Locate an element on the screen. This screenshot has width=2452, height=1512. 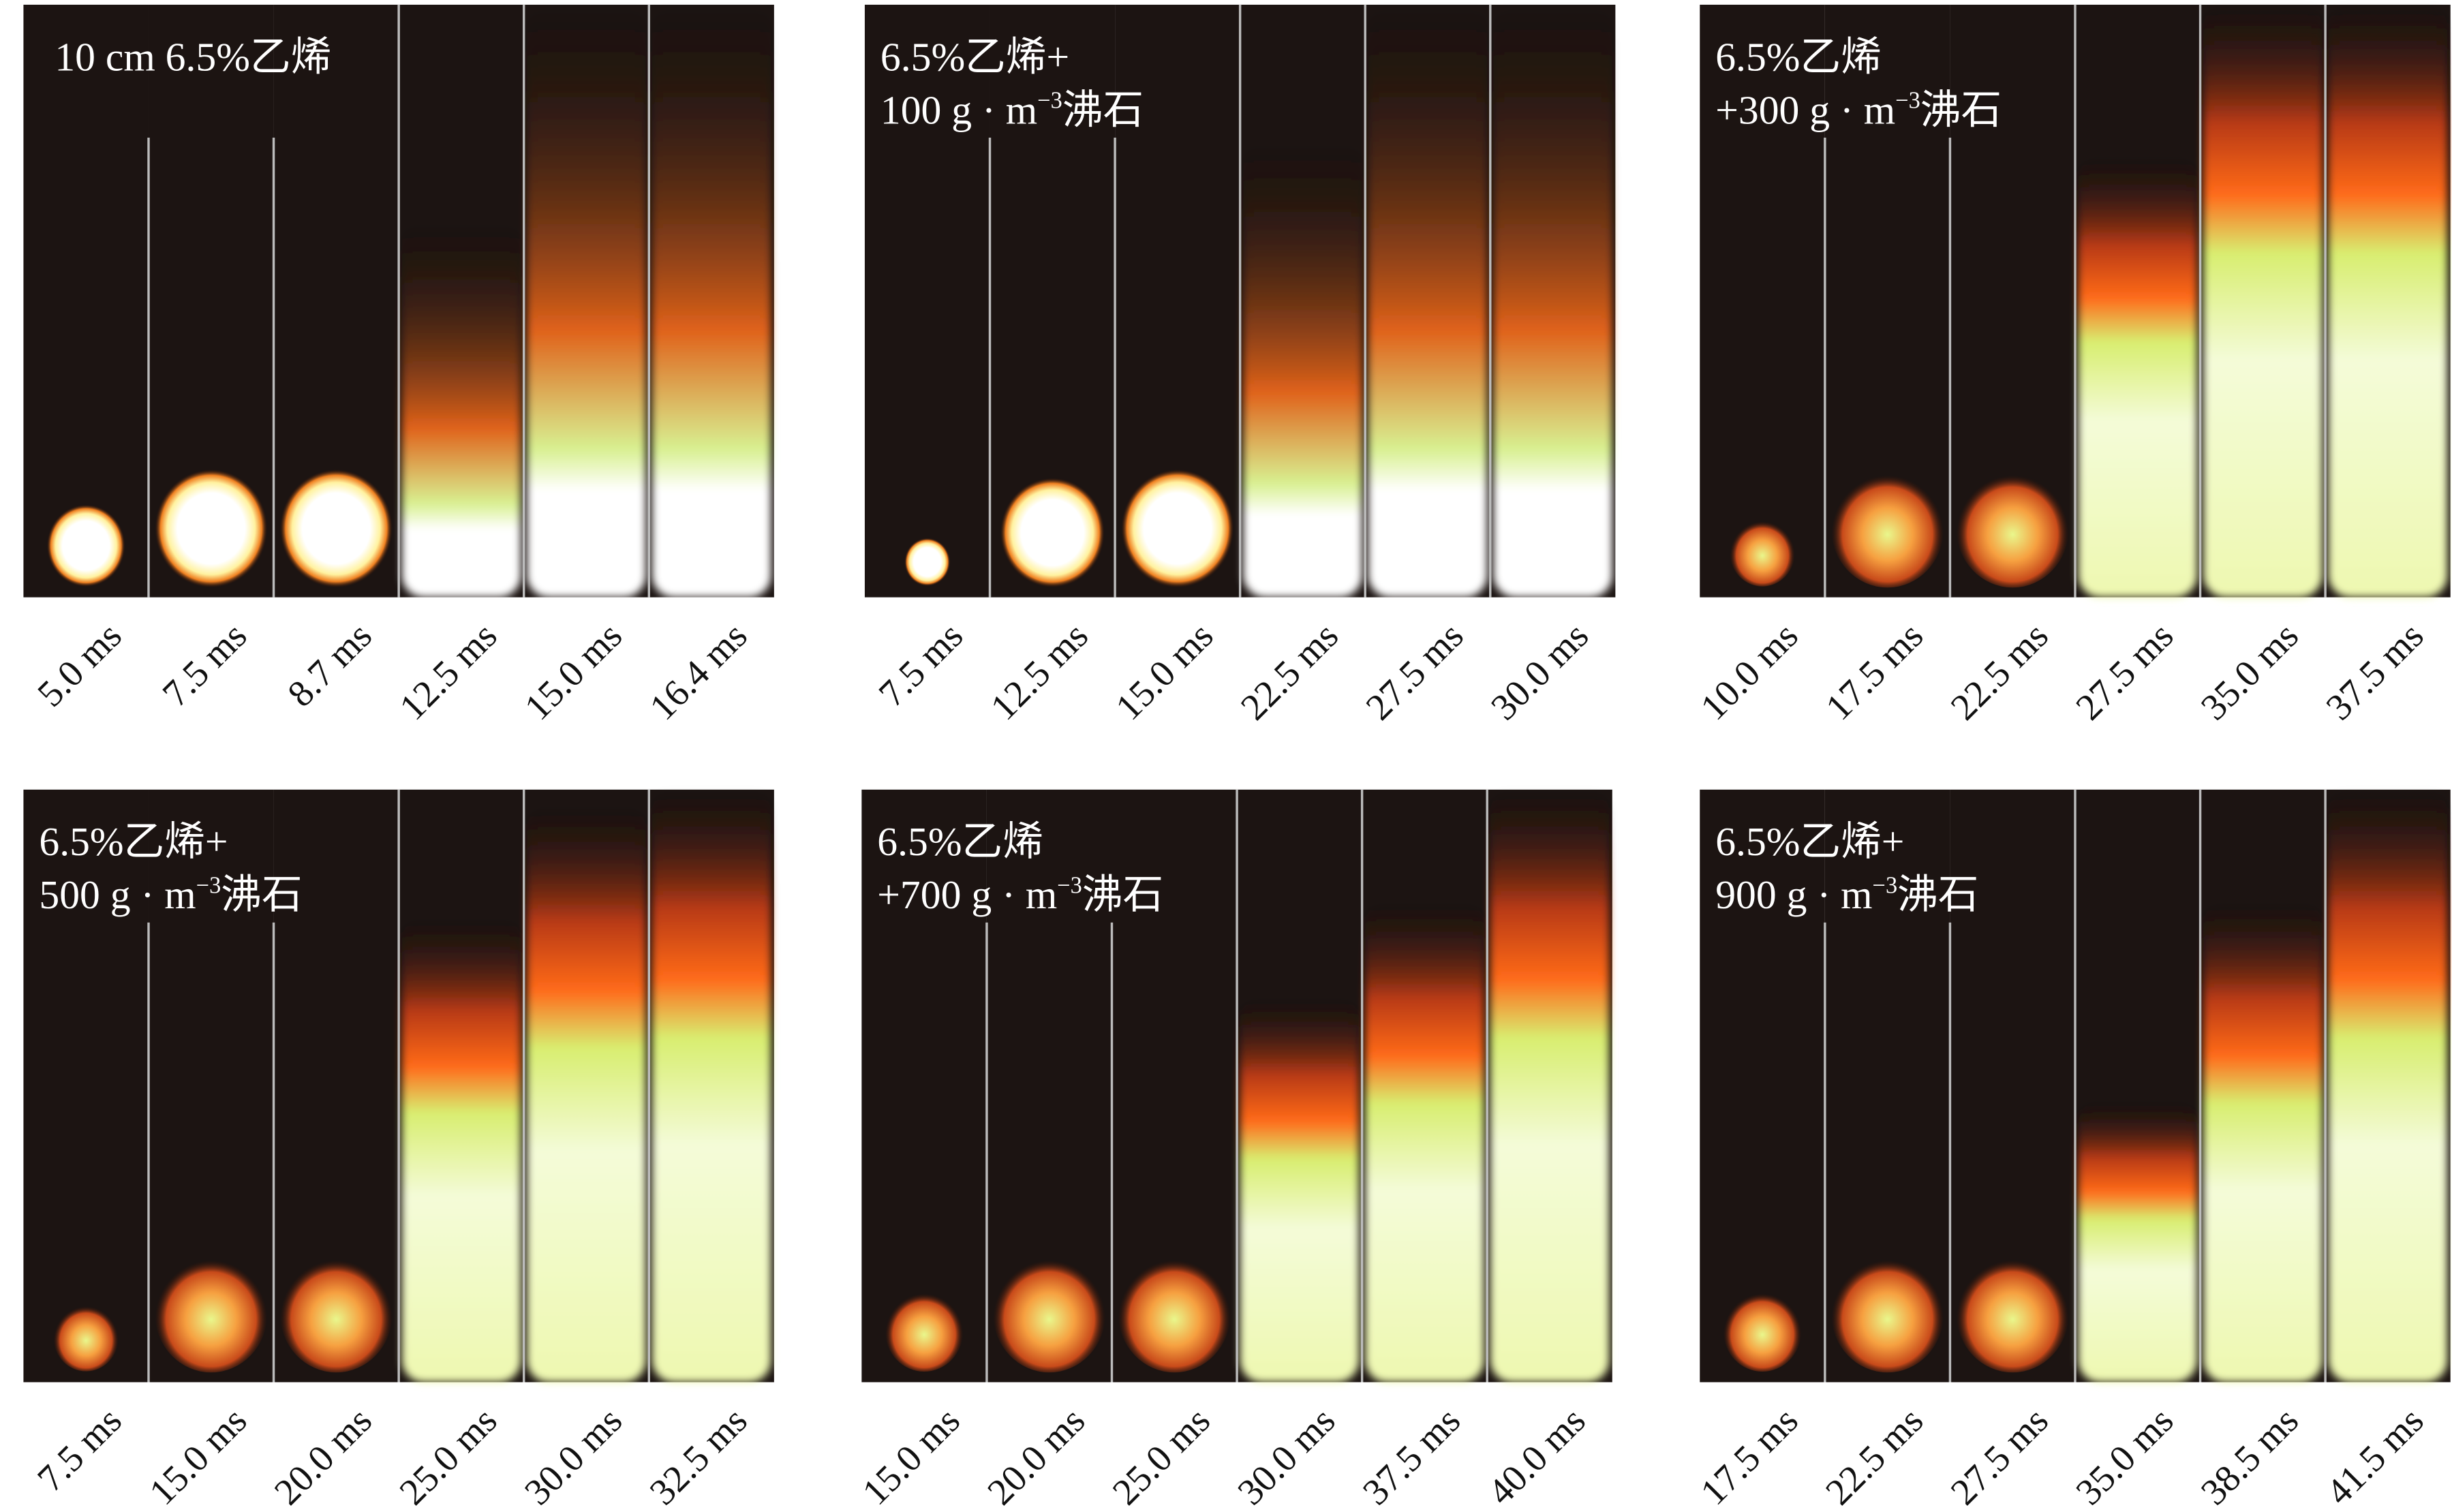
panel-label: +700 g · m−3沸石 is located at coordinates (1020, 894).